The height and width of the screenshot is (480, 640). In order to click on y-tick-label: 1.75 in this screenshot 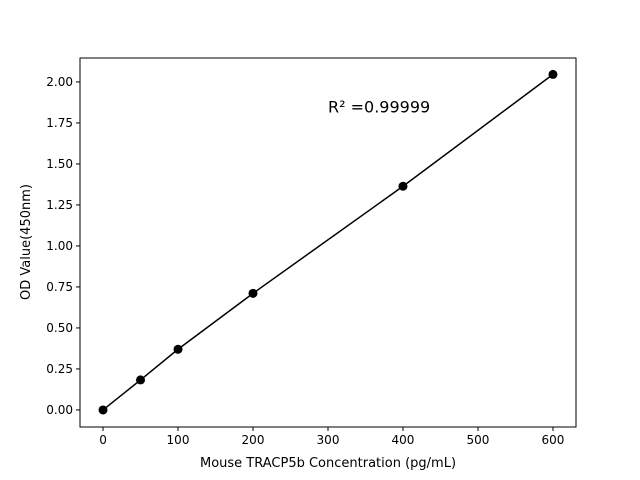, I will do `click(59, 123)`.